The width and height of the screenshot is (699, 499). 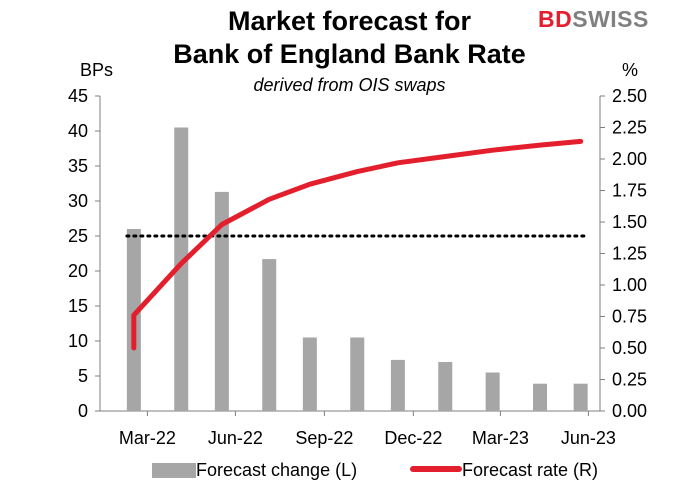 What do you see at coordinates (78, 96) in the screenshot?
I see `left-tick-label: 45` at bounding box center [78, 96].